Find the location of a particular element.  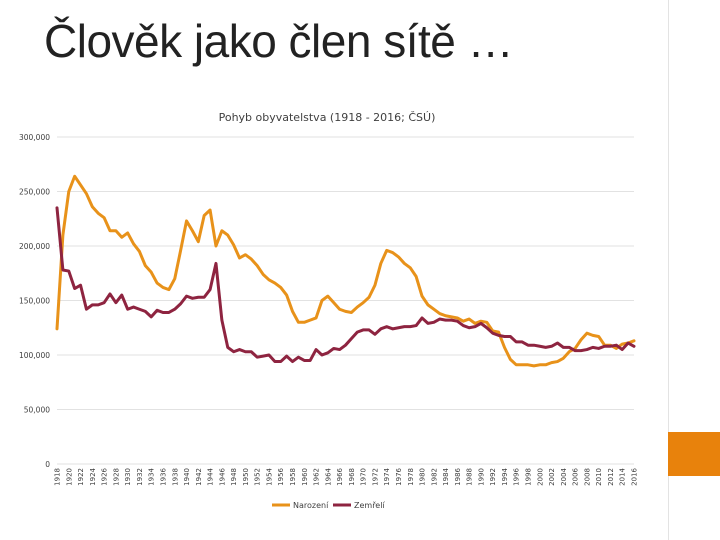

x-tick-label: 1994 is located at coordinates (505, 476).